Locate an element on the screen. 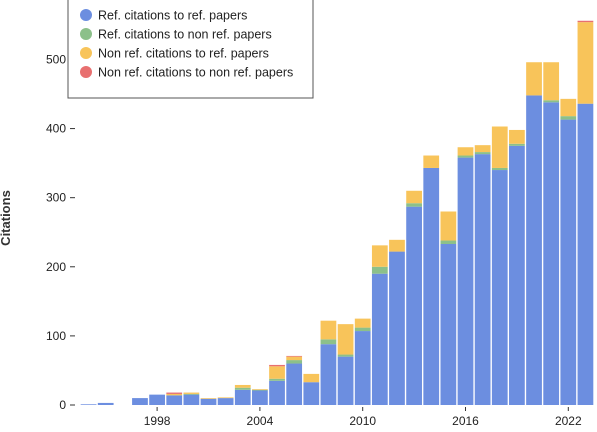 The image size is (597, 432). y-tick-label-100: 100 is located at coordinates (56, 336).